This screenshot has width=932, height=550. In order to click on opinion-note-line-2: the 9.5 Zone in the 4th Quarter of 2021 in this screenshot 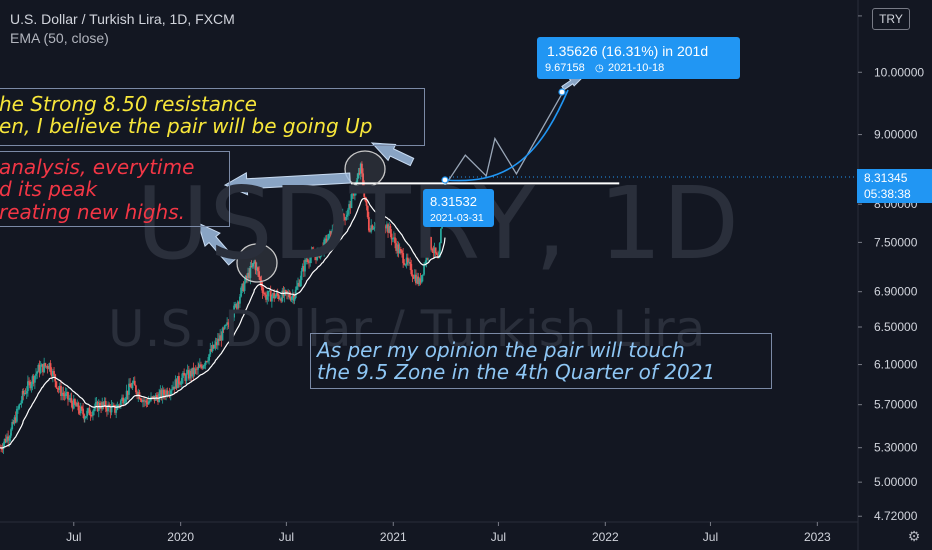, I will do `click(516, 372)`.